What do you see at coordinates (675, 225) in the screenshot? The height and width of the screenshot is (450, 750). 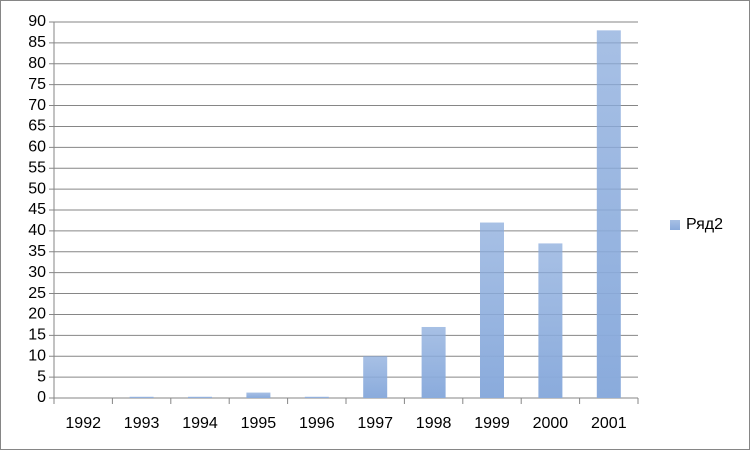 I see `legend-swatch` at bounding box center [675, 225].